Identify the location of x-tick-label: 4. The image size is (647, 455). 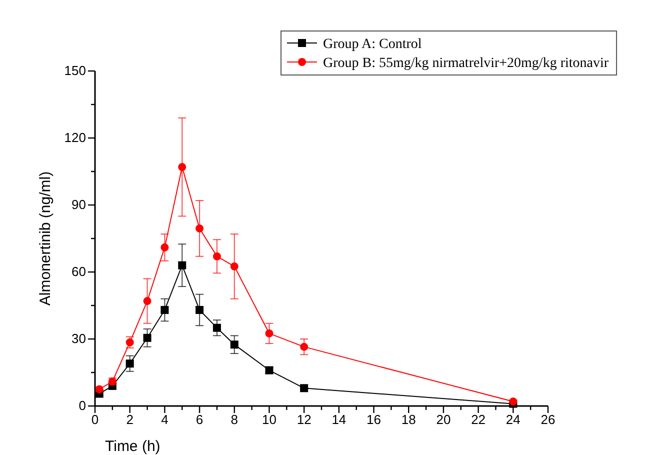
(164, 420).